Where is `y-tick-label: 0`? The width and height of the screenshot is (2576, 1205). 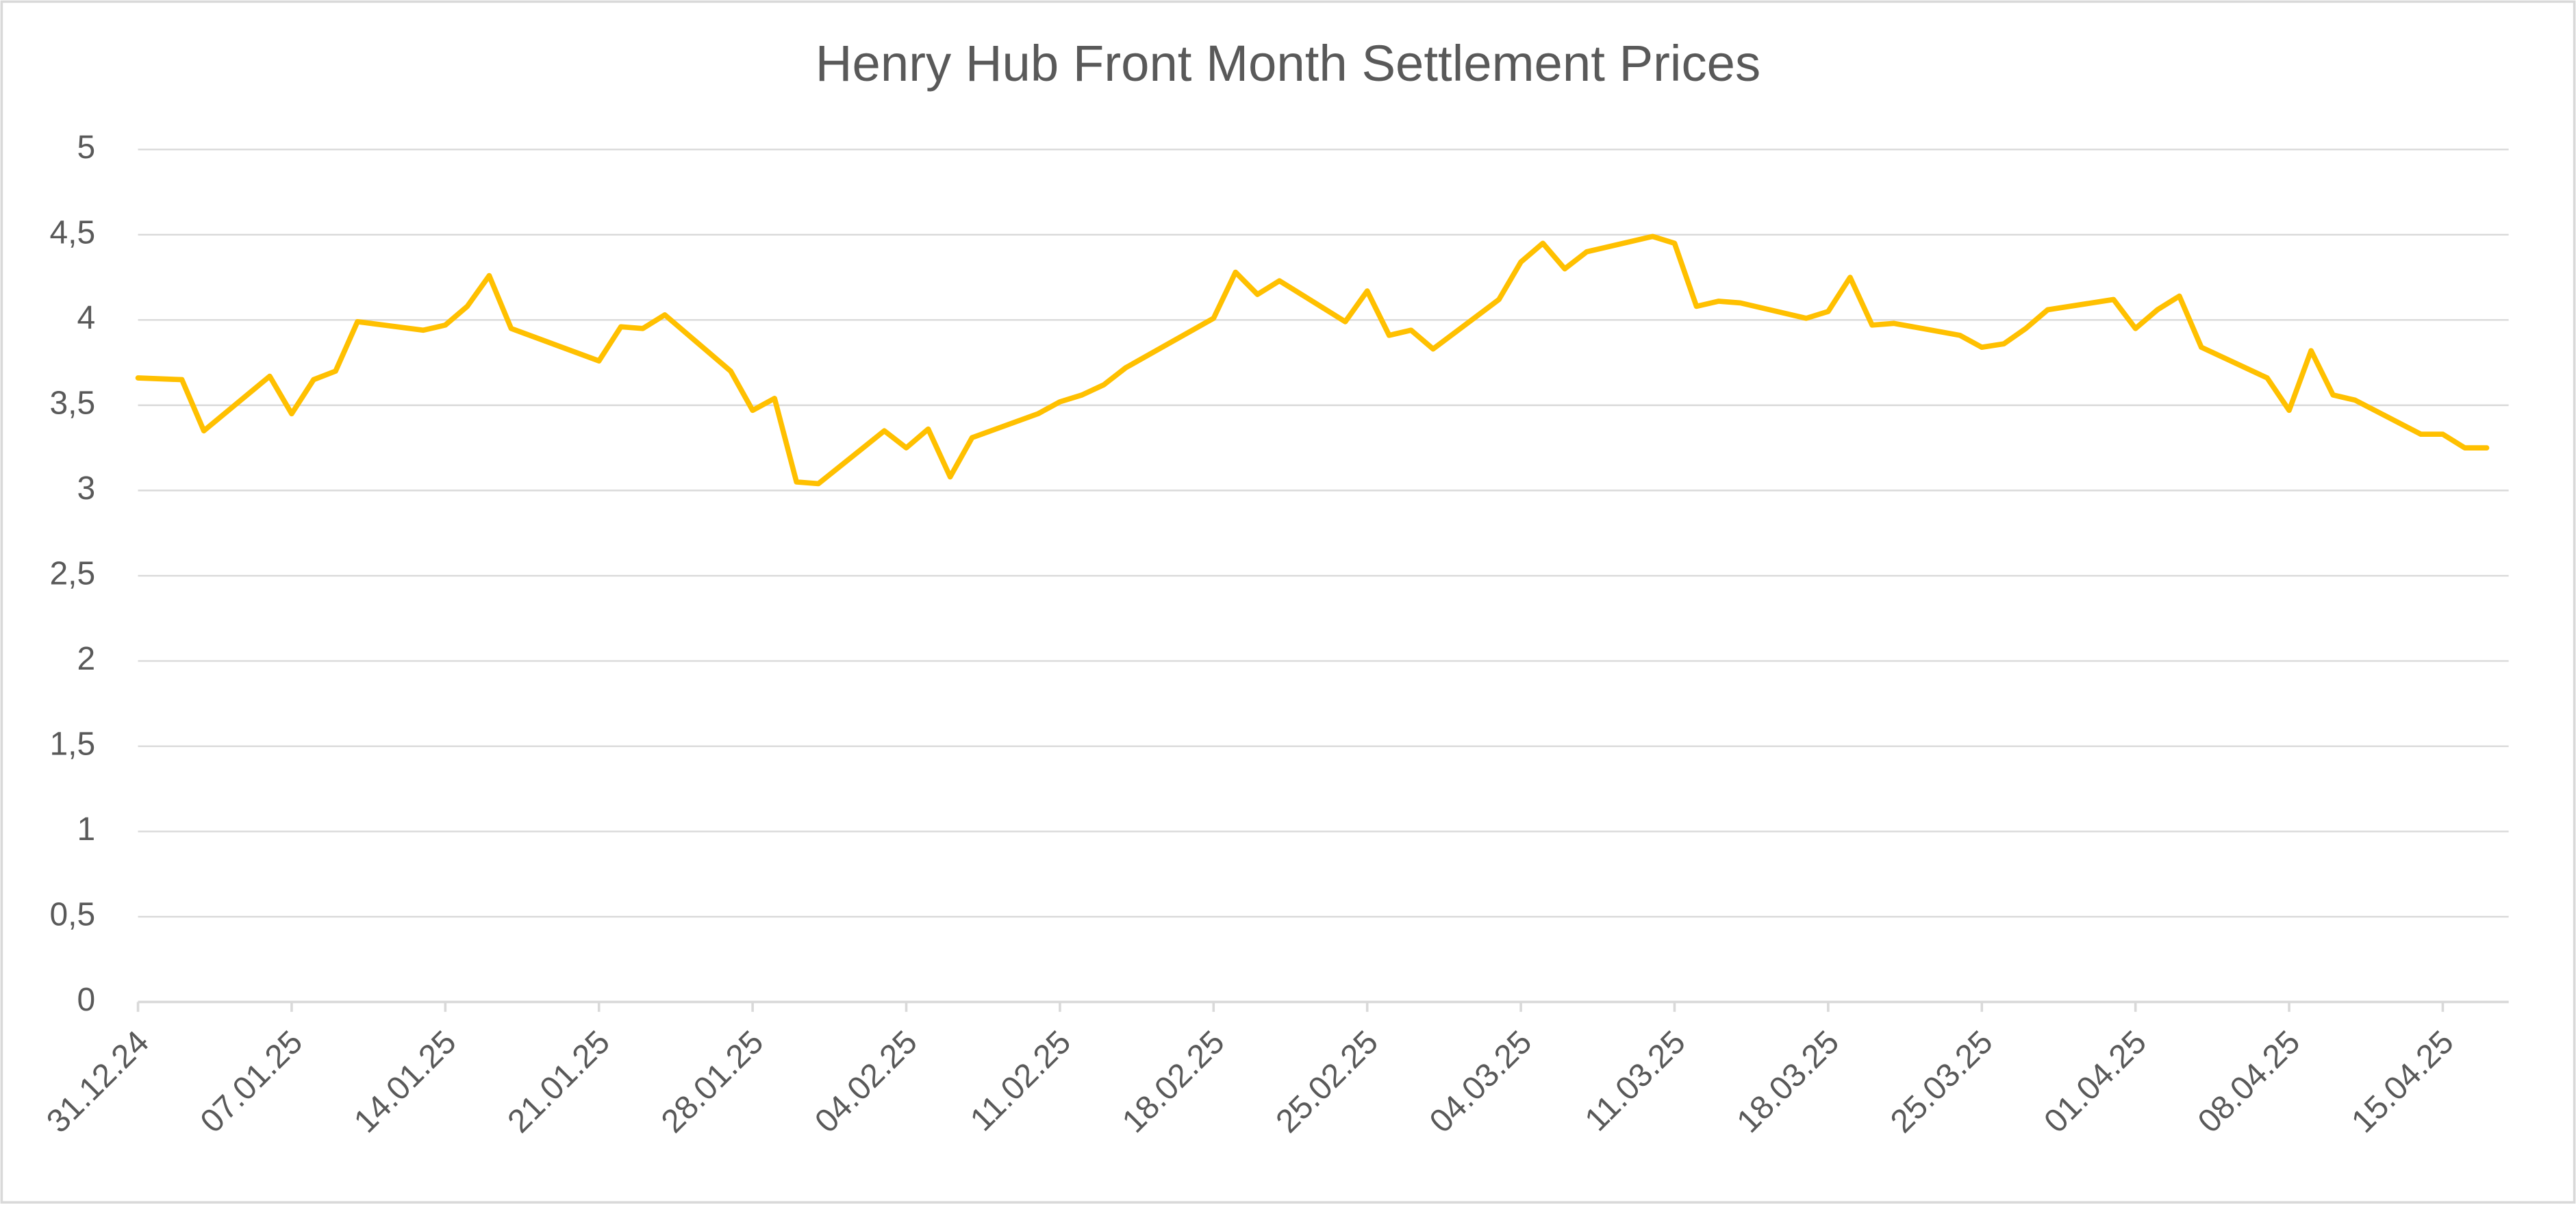 y-tick-label: 0 is located at coordinates (86, 1000).